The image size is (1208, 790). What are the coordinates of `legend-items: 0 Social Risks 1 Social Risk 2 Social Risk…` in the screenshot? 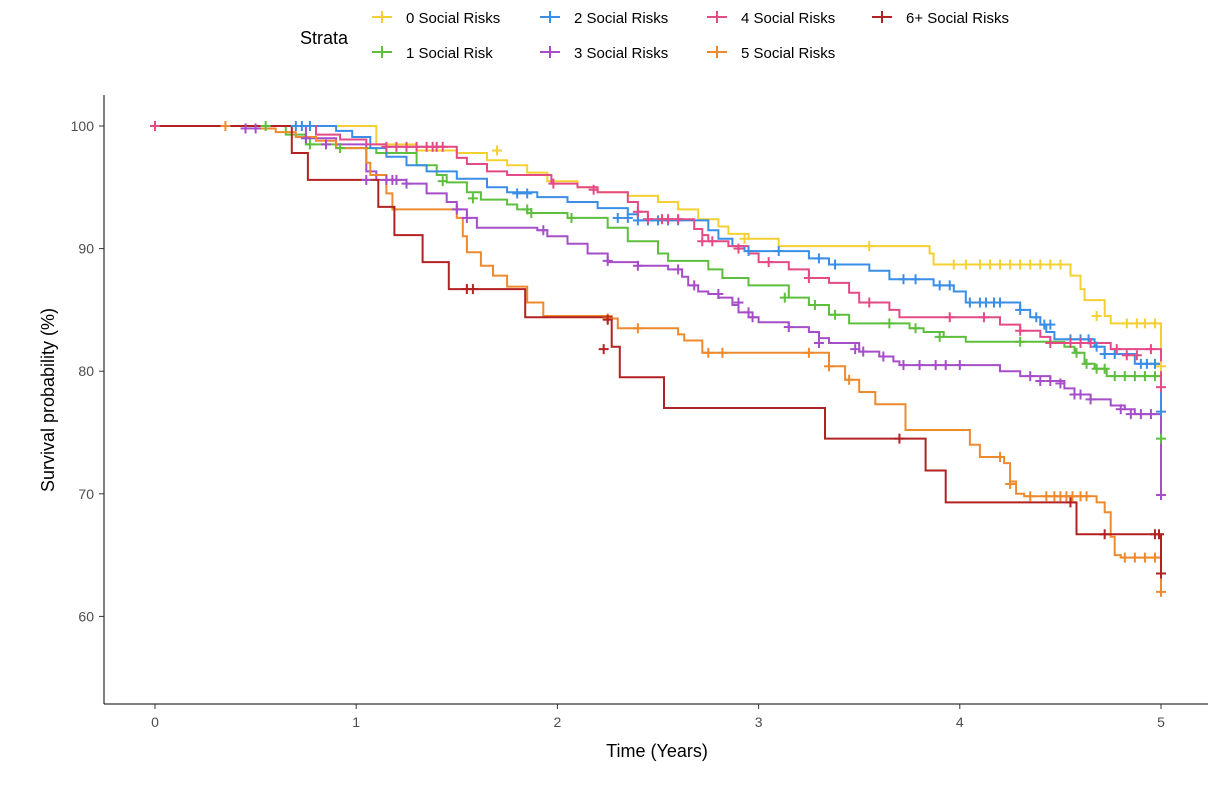 It's located at (690, 36).